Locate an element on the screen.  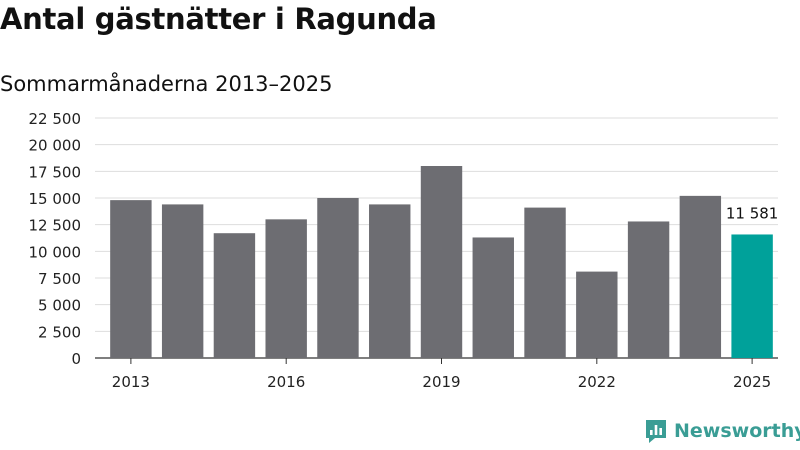
bar-2015 is located at coordinates (234, 295).